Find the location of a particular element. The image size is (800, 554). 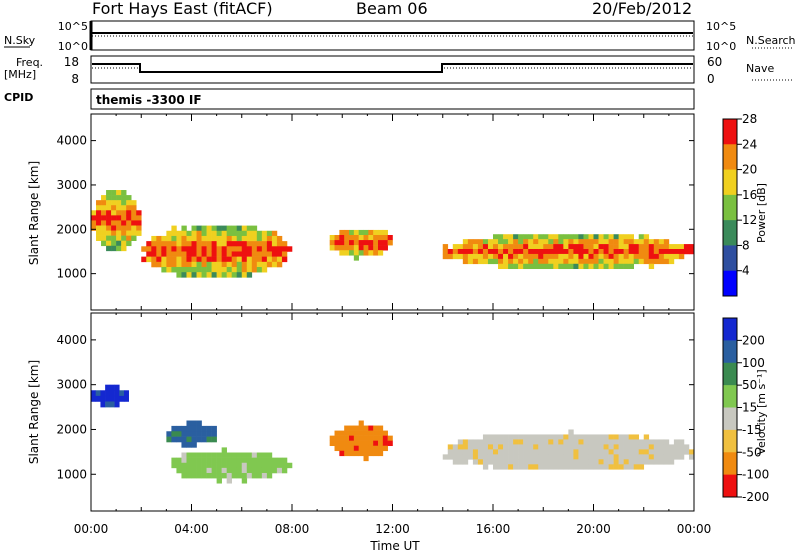

power-colorbar-label: Power [dB] is located at coordinates (761, 213).